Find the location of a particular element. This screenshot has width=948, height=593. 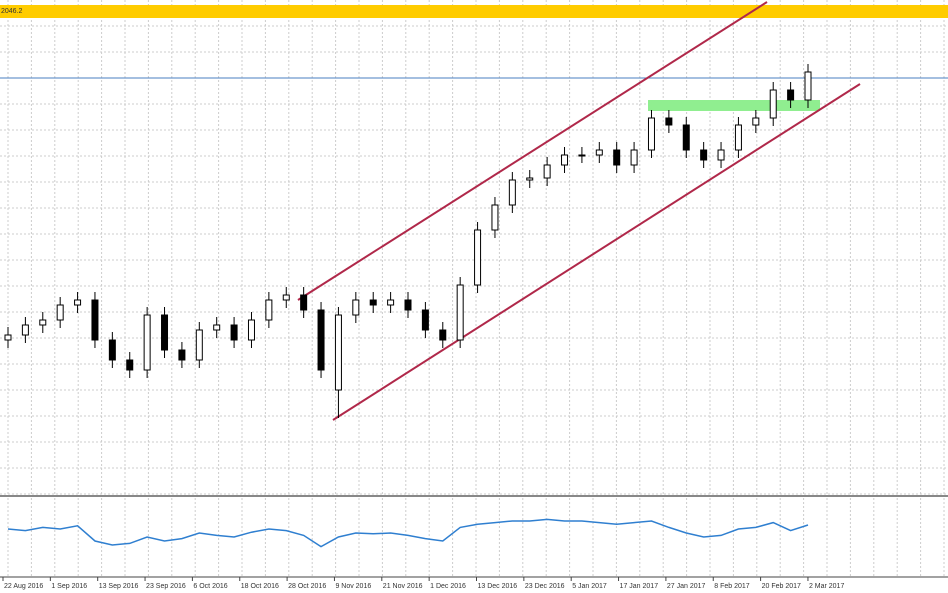

yellow-band is located at coordinates (474, 11).